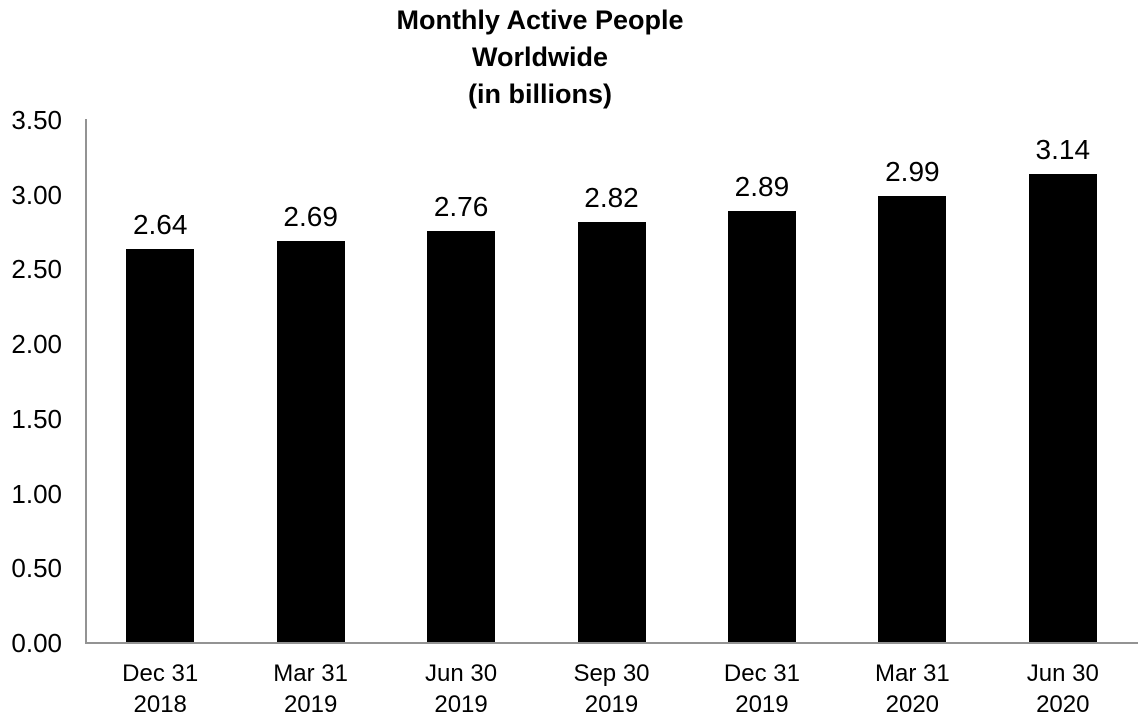 This screenshot has height=721, width=1148. What do you see at coordinates (36, 120) in the screenshot?
I see `y-tick-label: 3.50` at bounding box center [36, 120].